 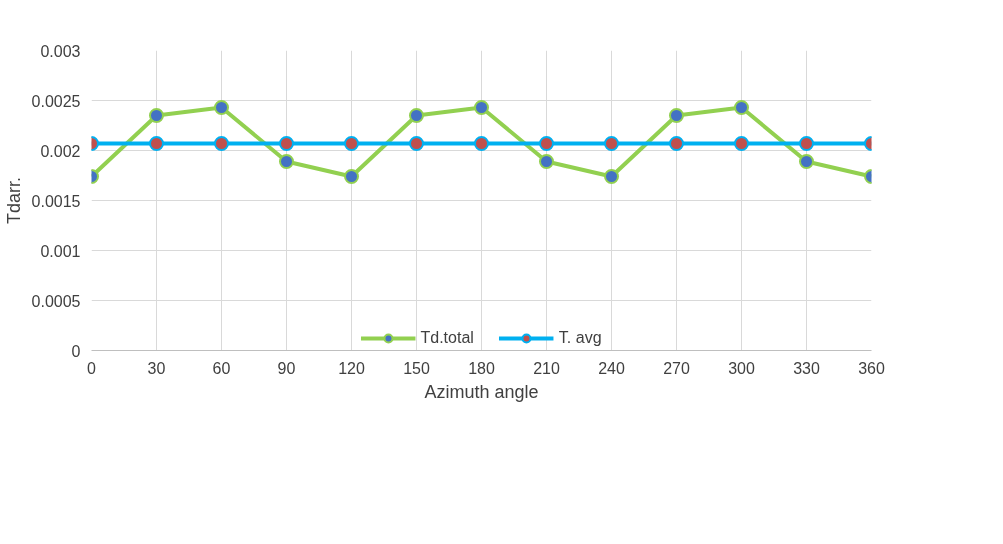 What do you see at coordinates (221, 368) in the screenshot?
I see `x-tick-label: 60` at bounding box center [221, 368].